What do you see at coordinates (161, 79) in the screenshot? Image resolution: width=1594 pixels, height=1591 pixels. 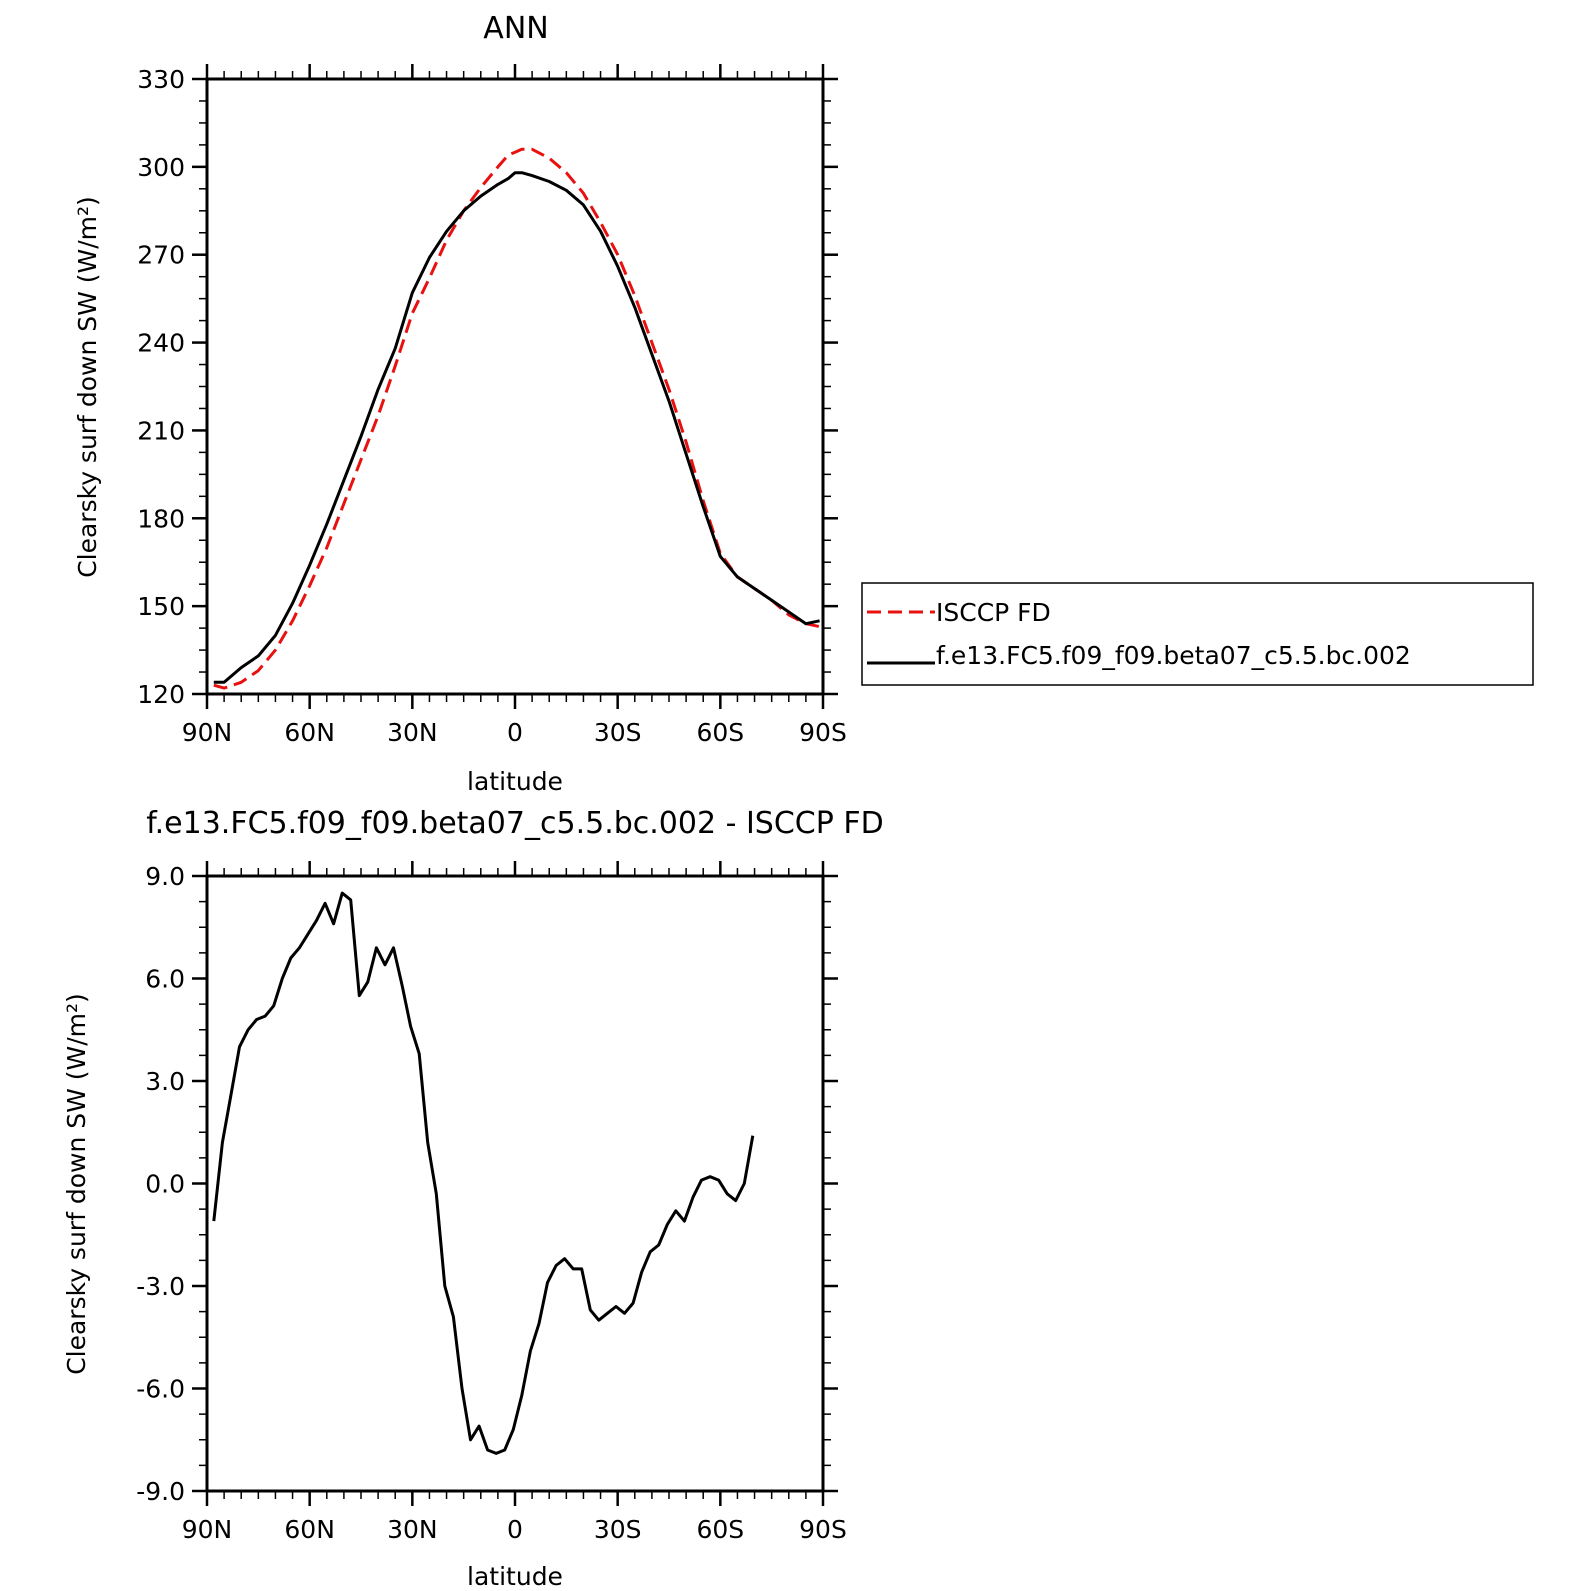 I see `top-y-tick-label-7: 330` at bounding box center [161, 79].